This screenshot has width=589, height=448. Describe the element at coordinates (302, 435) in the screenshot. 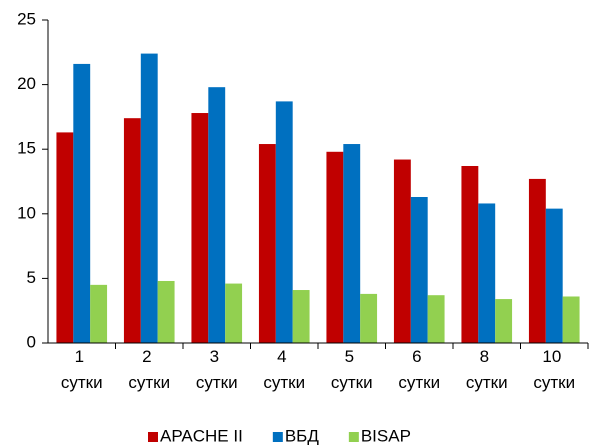

I see `legend-label: ВБД` at that location.